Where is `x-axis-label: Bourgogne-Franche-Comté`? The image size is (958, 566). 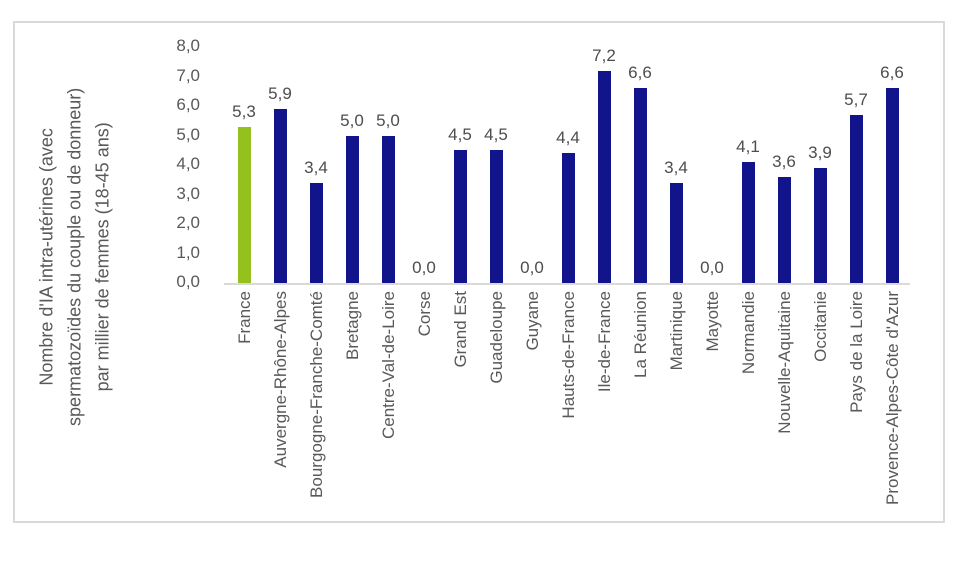
x-axis-label: Bourgogne-Franche-Comté is located at coordinates (316, 394).